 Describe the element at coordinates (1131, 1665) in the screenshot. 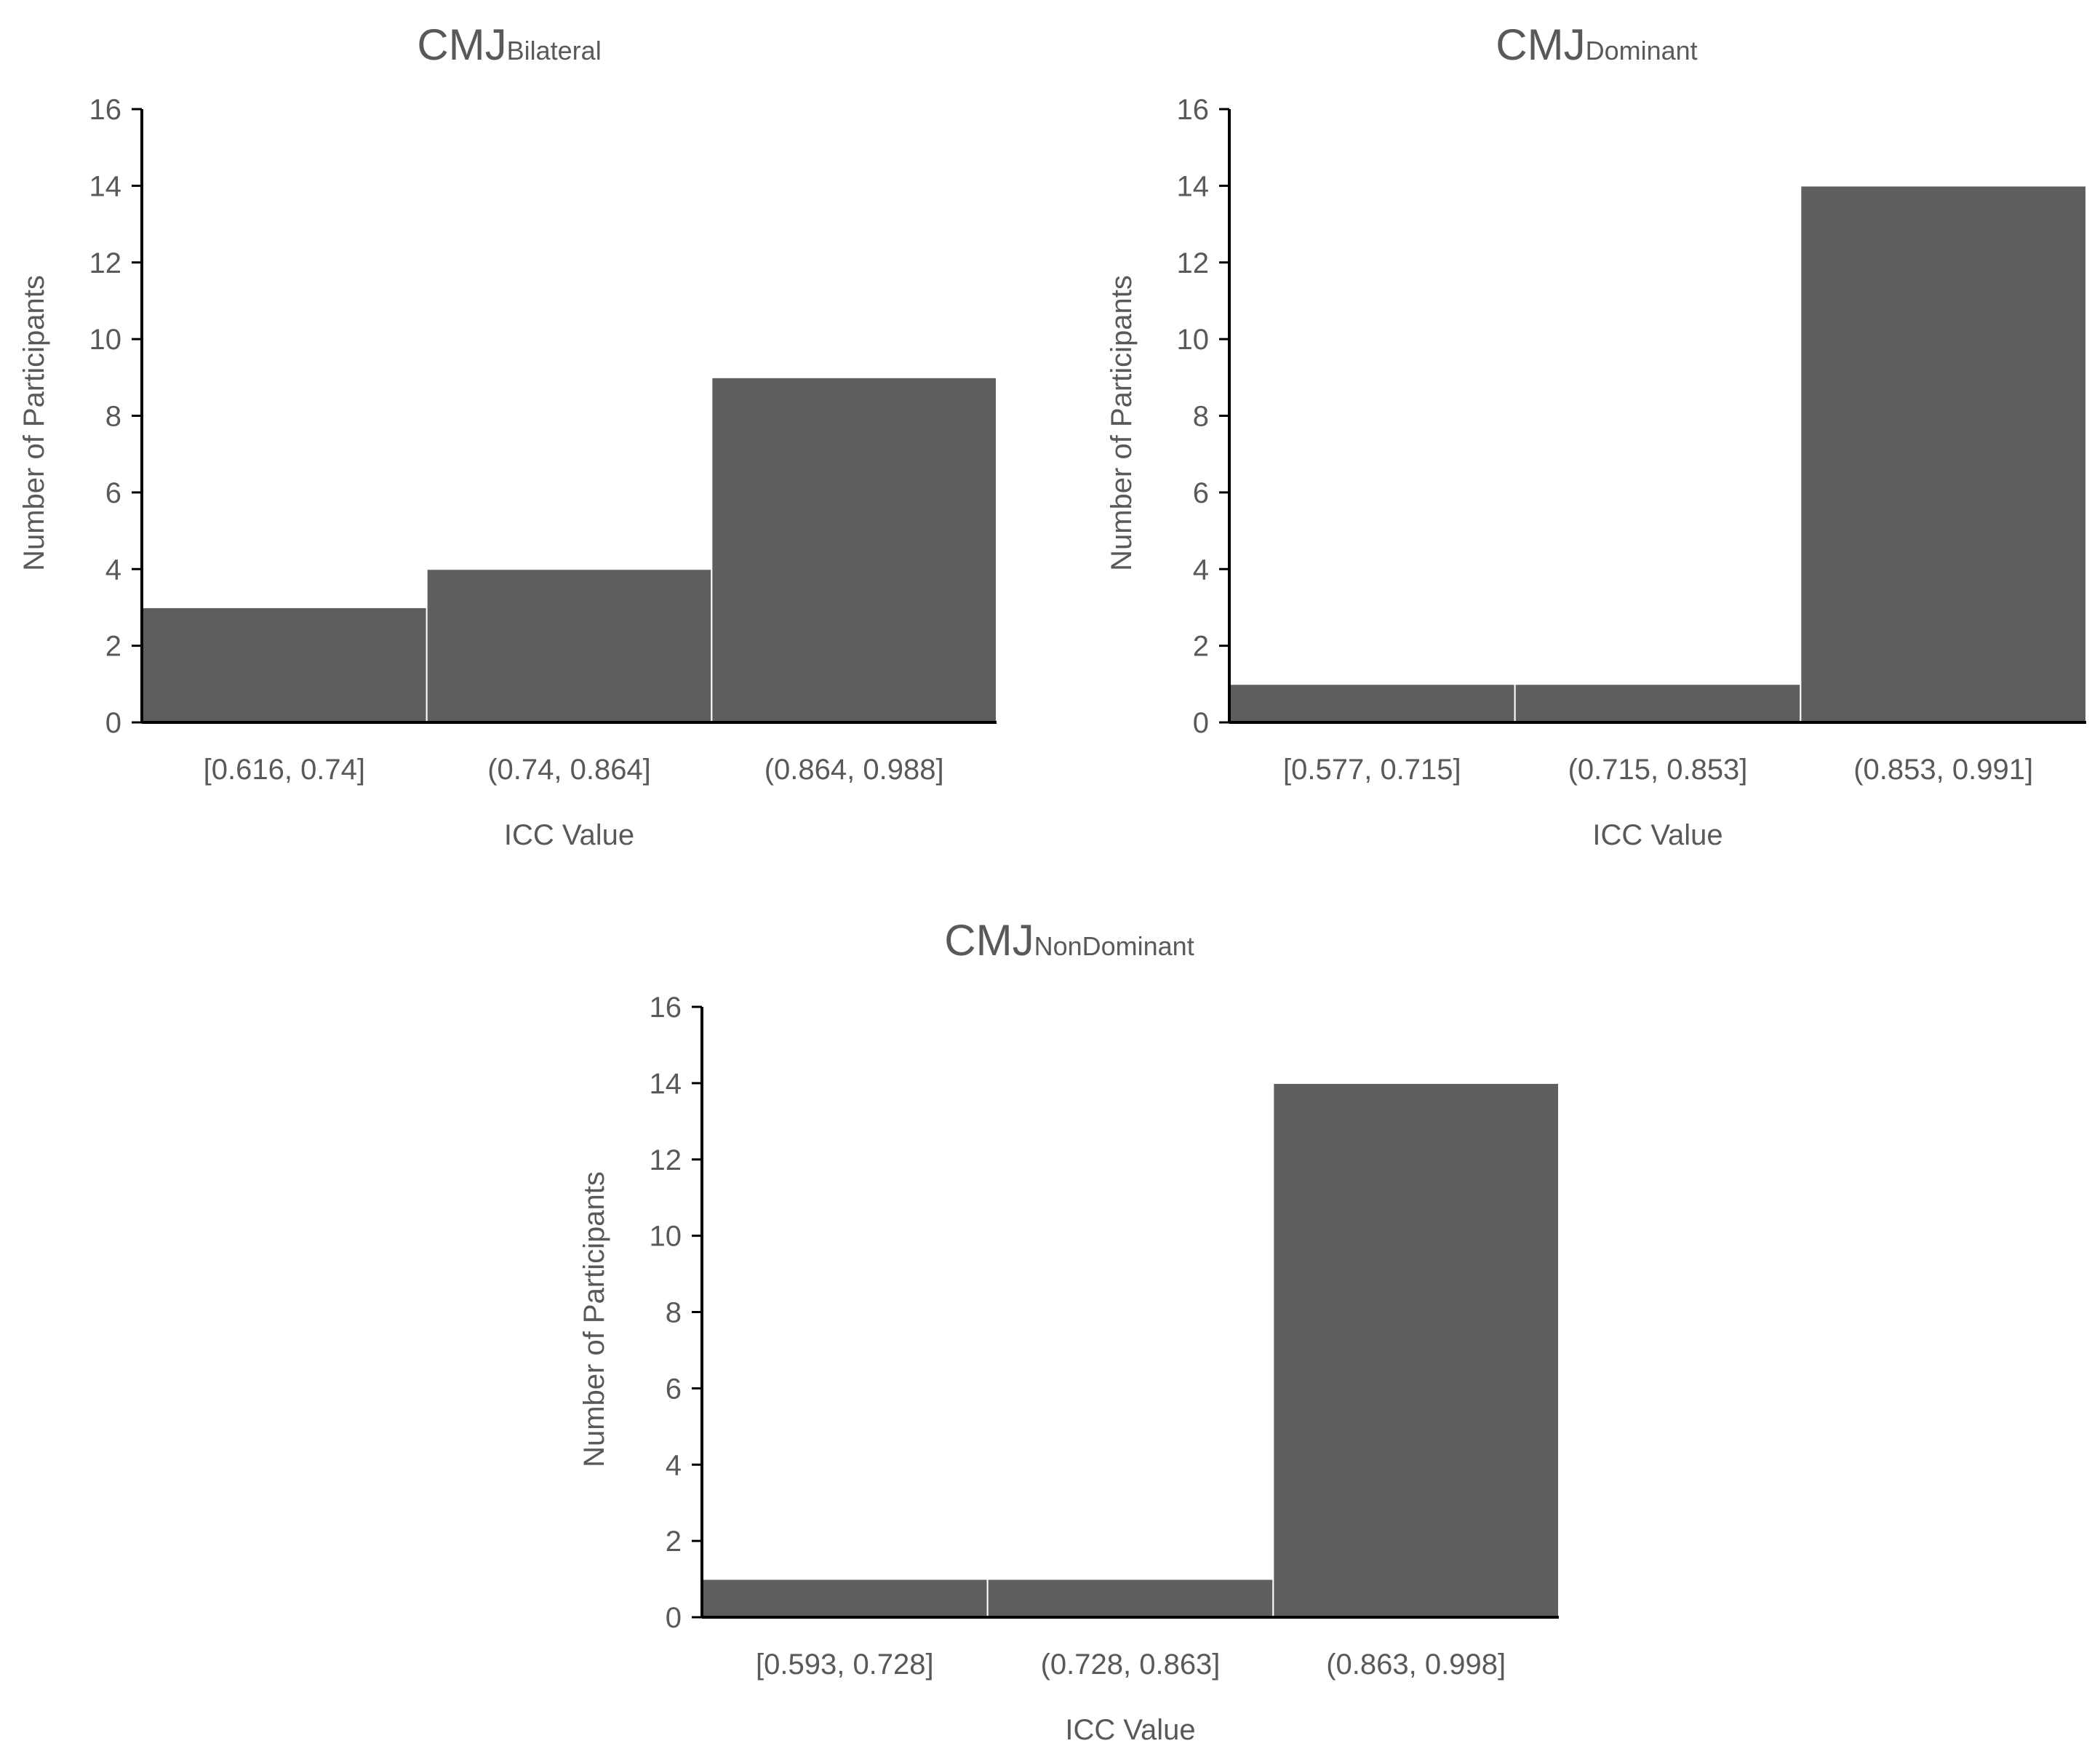

I see `x-category-label: (0.728, 0.863]` at that location.